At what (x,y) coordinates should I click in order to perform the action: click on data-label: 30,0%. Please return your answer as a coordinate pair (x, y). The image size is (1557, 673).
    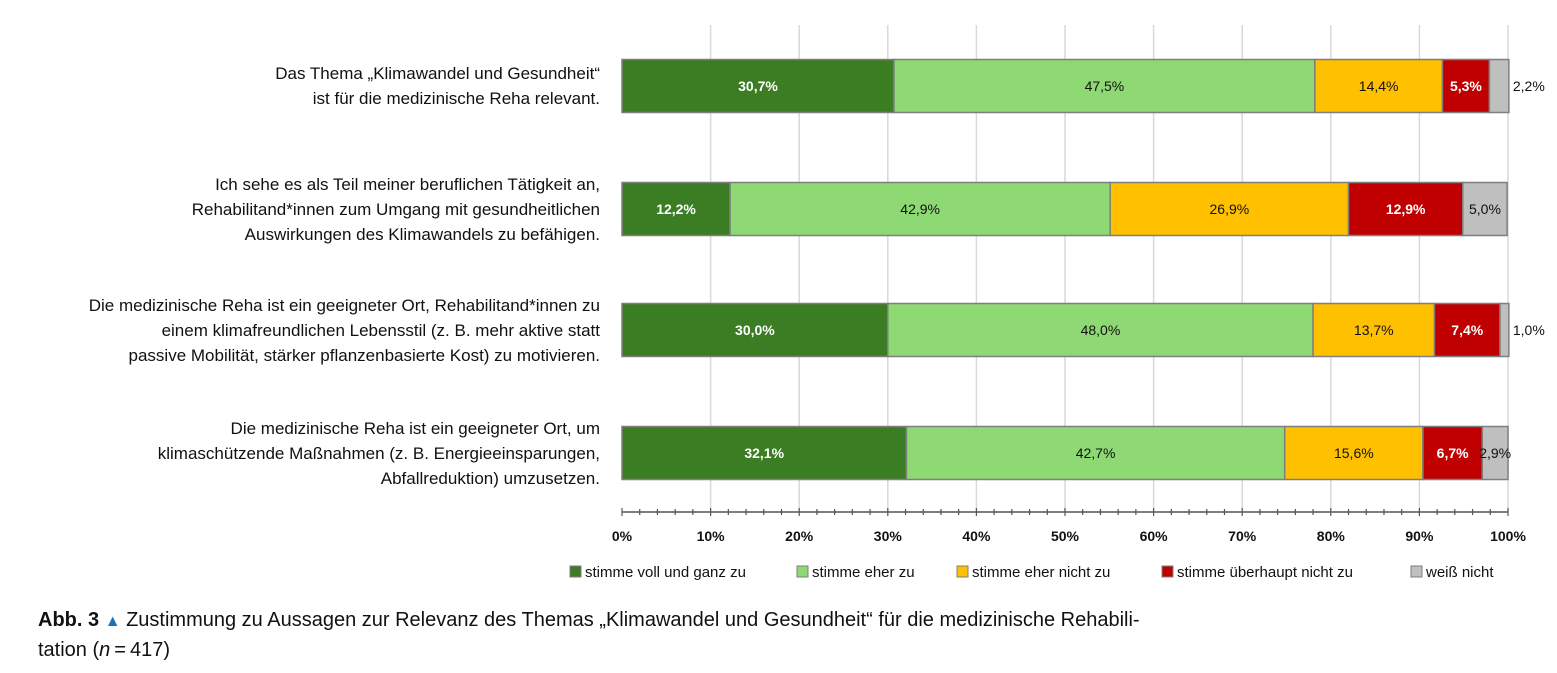
    Looking at the image, I should click on (755, 330).